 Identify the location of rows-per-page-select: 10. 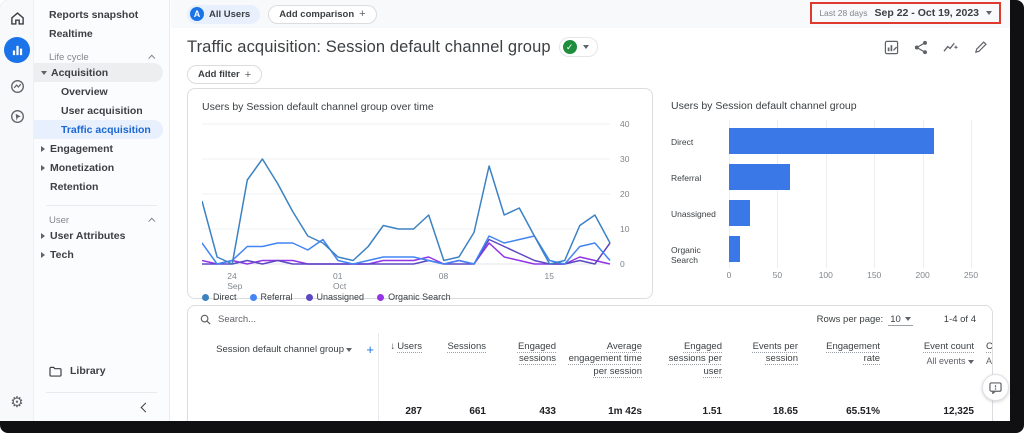
(900, 320).